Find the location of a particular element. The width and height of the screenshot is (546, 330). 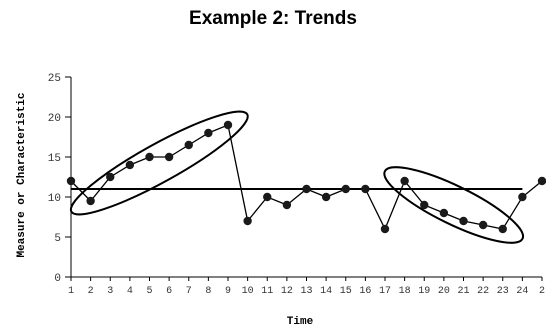

x-tick-label: 15 is located at coordinates (346, 291).